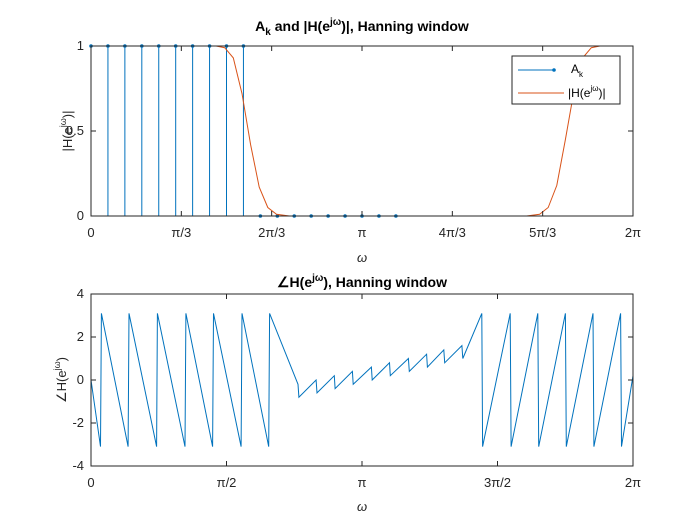 This screenshot has width=700, height=525. I want to click on legend-box, so click(566, 80).